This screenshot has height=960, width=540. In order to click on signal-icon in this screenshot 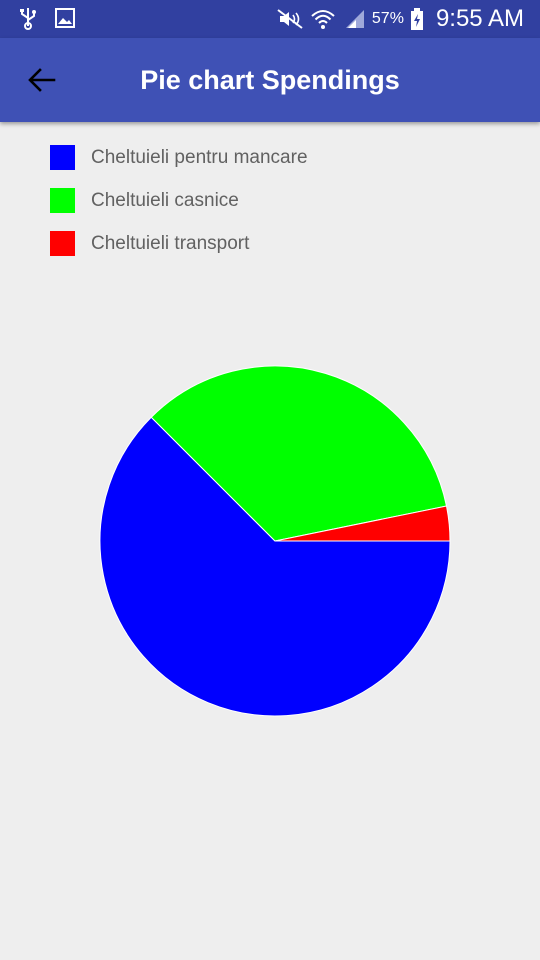, I will do `click(354, 19)`.